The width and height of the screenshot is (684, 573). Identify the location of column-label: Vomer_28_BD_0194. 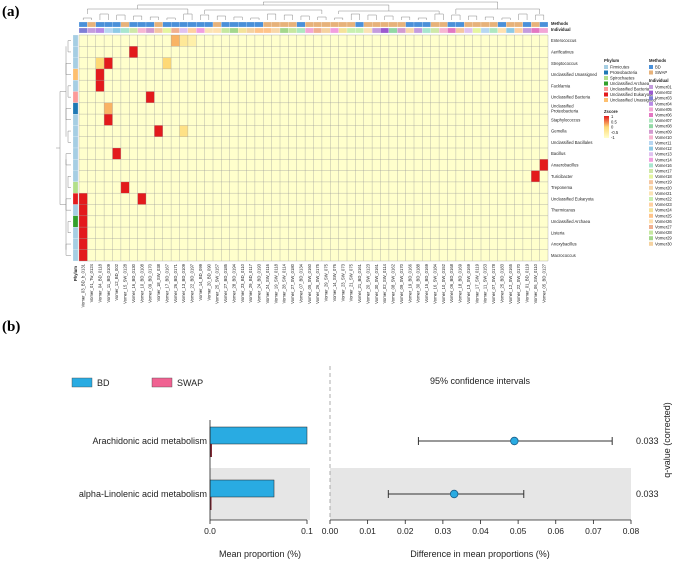
(233, 283).